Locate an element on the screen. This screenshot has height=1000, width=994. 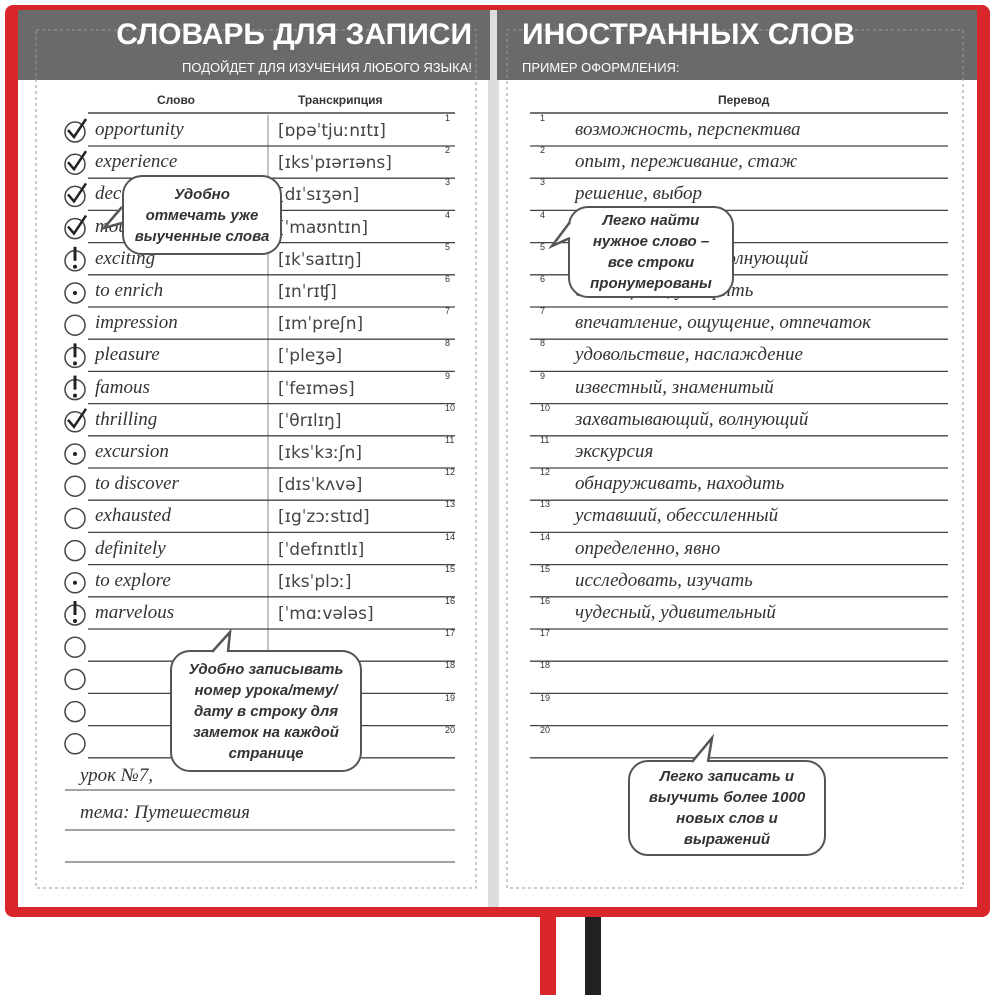
row-number: 8 is located at coordinates (448, 343).